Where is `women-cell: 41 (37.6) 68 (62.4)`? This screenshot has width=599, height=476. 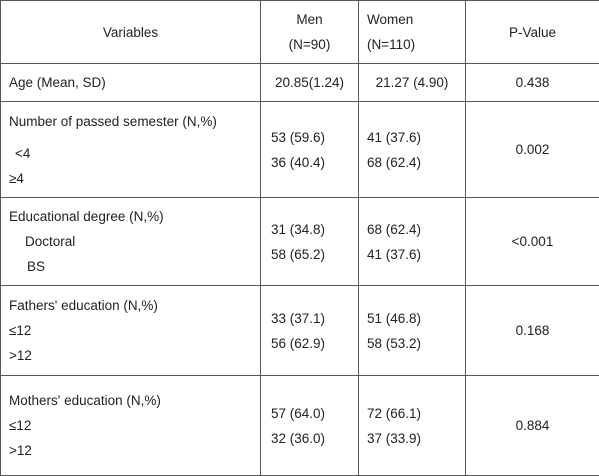 women-cell: 41 (37.6) 68 (62.4) is located at coordinates (412, 150).